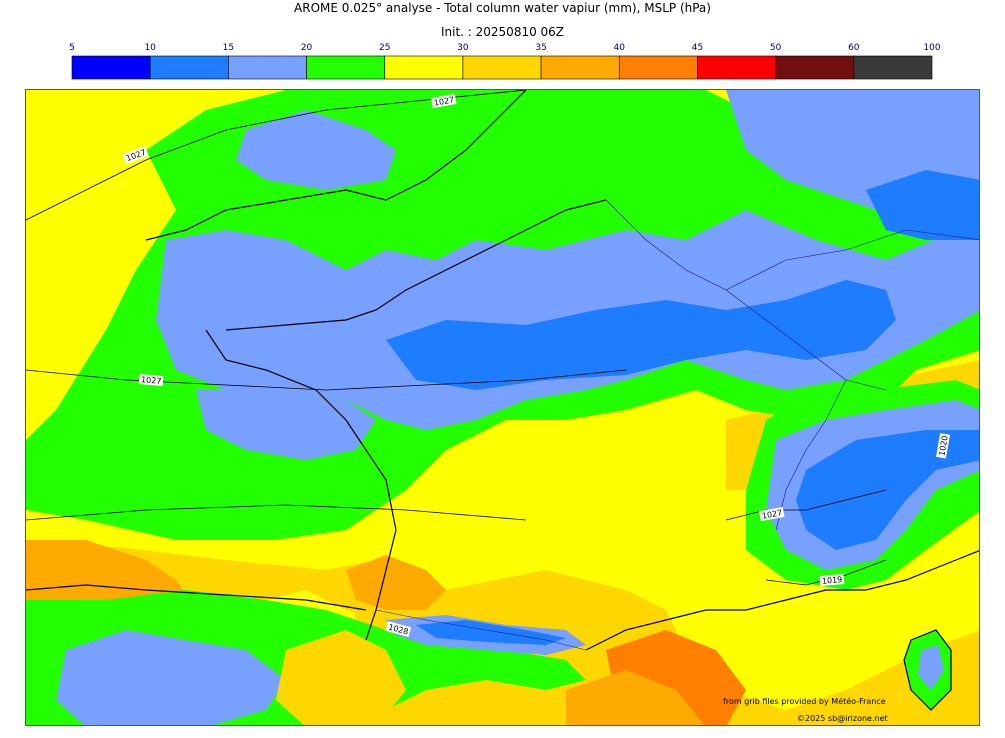 The image size is (1005, 738). I want to click on tcwv-field-lightblue-brittany, so click(286, 425).